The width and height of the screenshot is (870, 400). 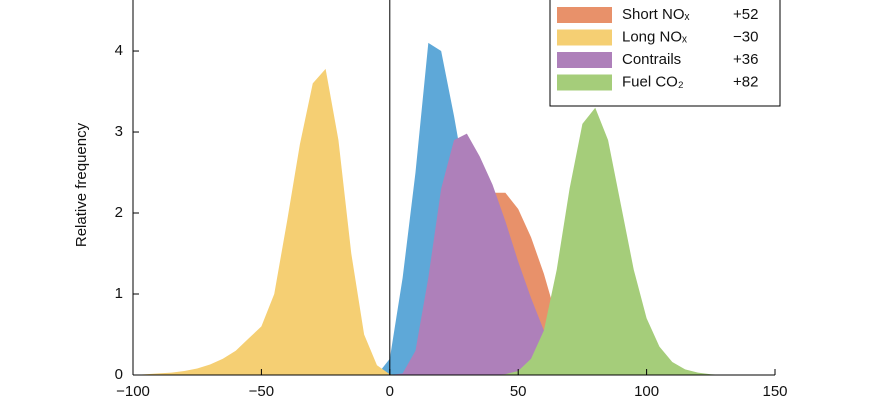 I want to click on x-tick-label: 0, so click(x=390, y=391).